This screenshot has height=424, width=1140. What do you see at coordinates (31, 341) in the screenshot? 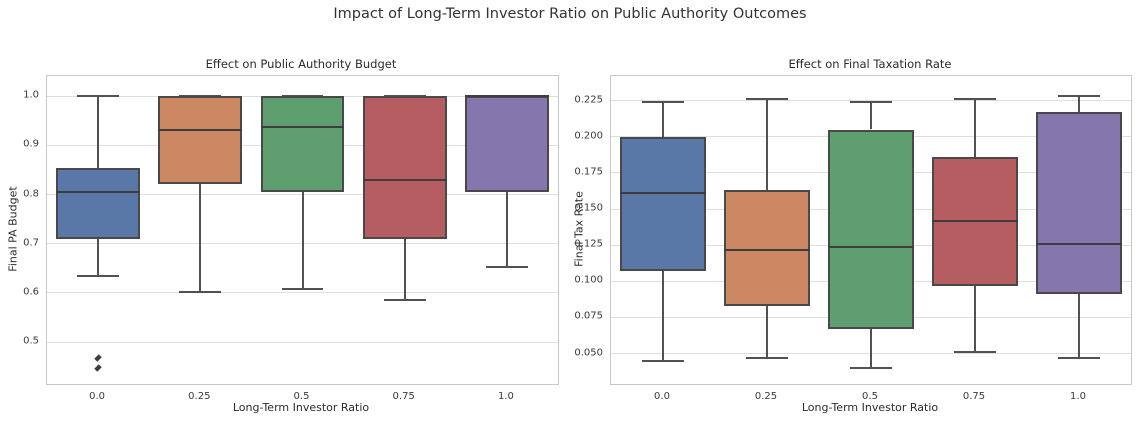
I see `y-tick-label: 0.5` at bounding box center [31, 341].